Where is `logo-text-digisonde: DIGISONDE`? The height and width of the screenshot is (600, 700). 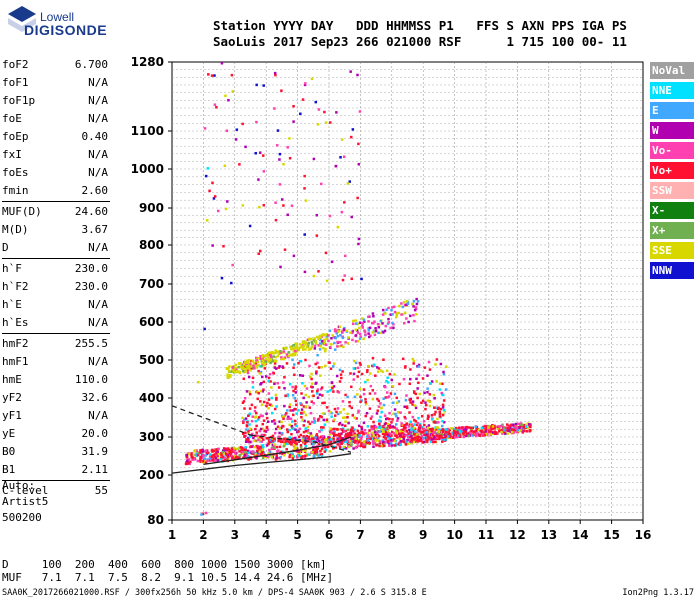 logo-text-digisonde: DIGISONDE is located at coordinates (66, 30).